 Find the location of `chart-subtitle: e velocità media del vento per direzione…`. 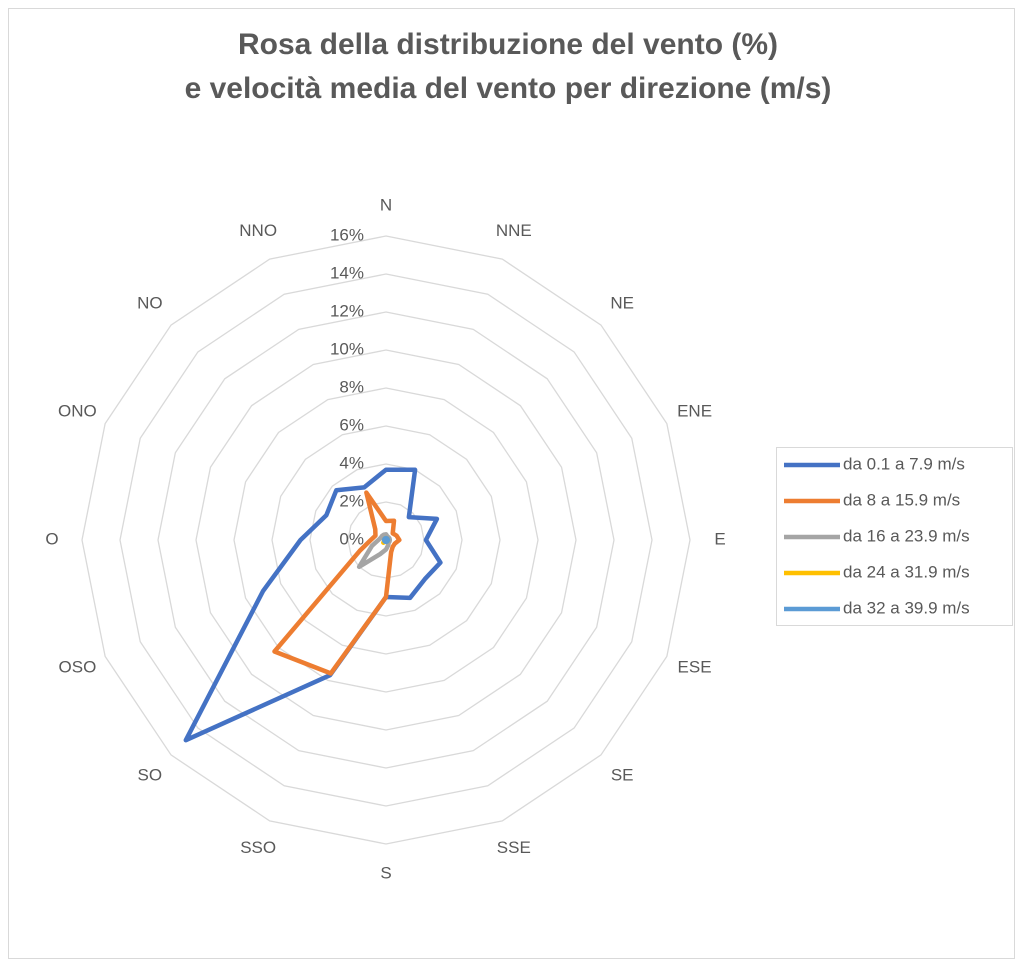

chart-subtitle: e velocità media del vento per direzione… is located at coordinates (508, 88).